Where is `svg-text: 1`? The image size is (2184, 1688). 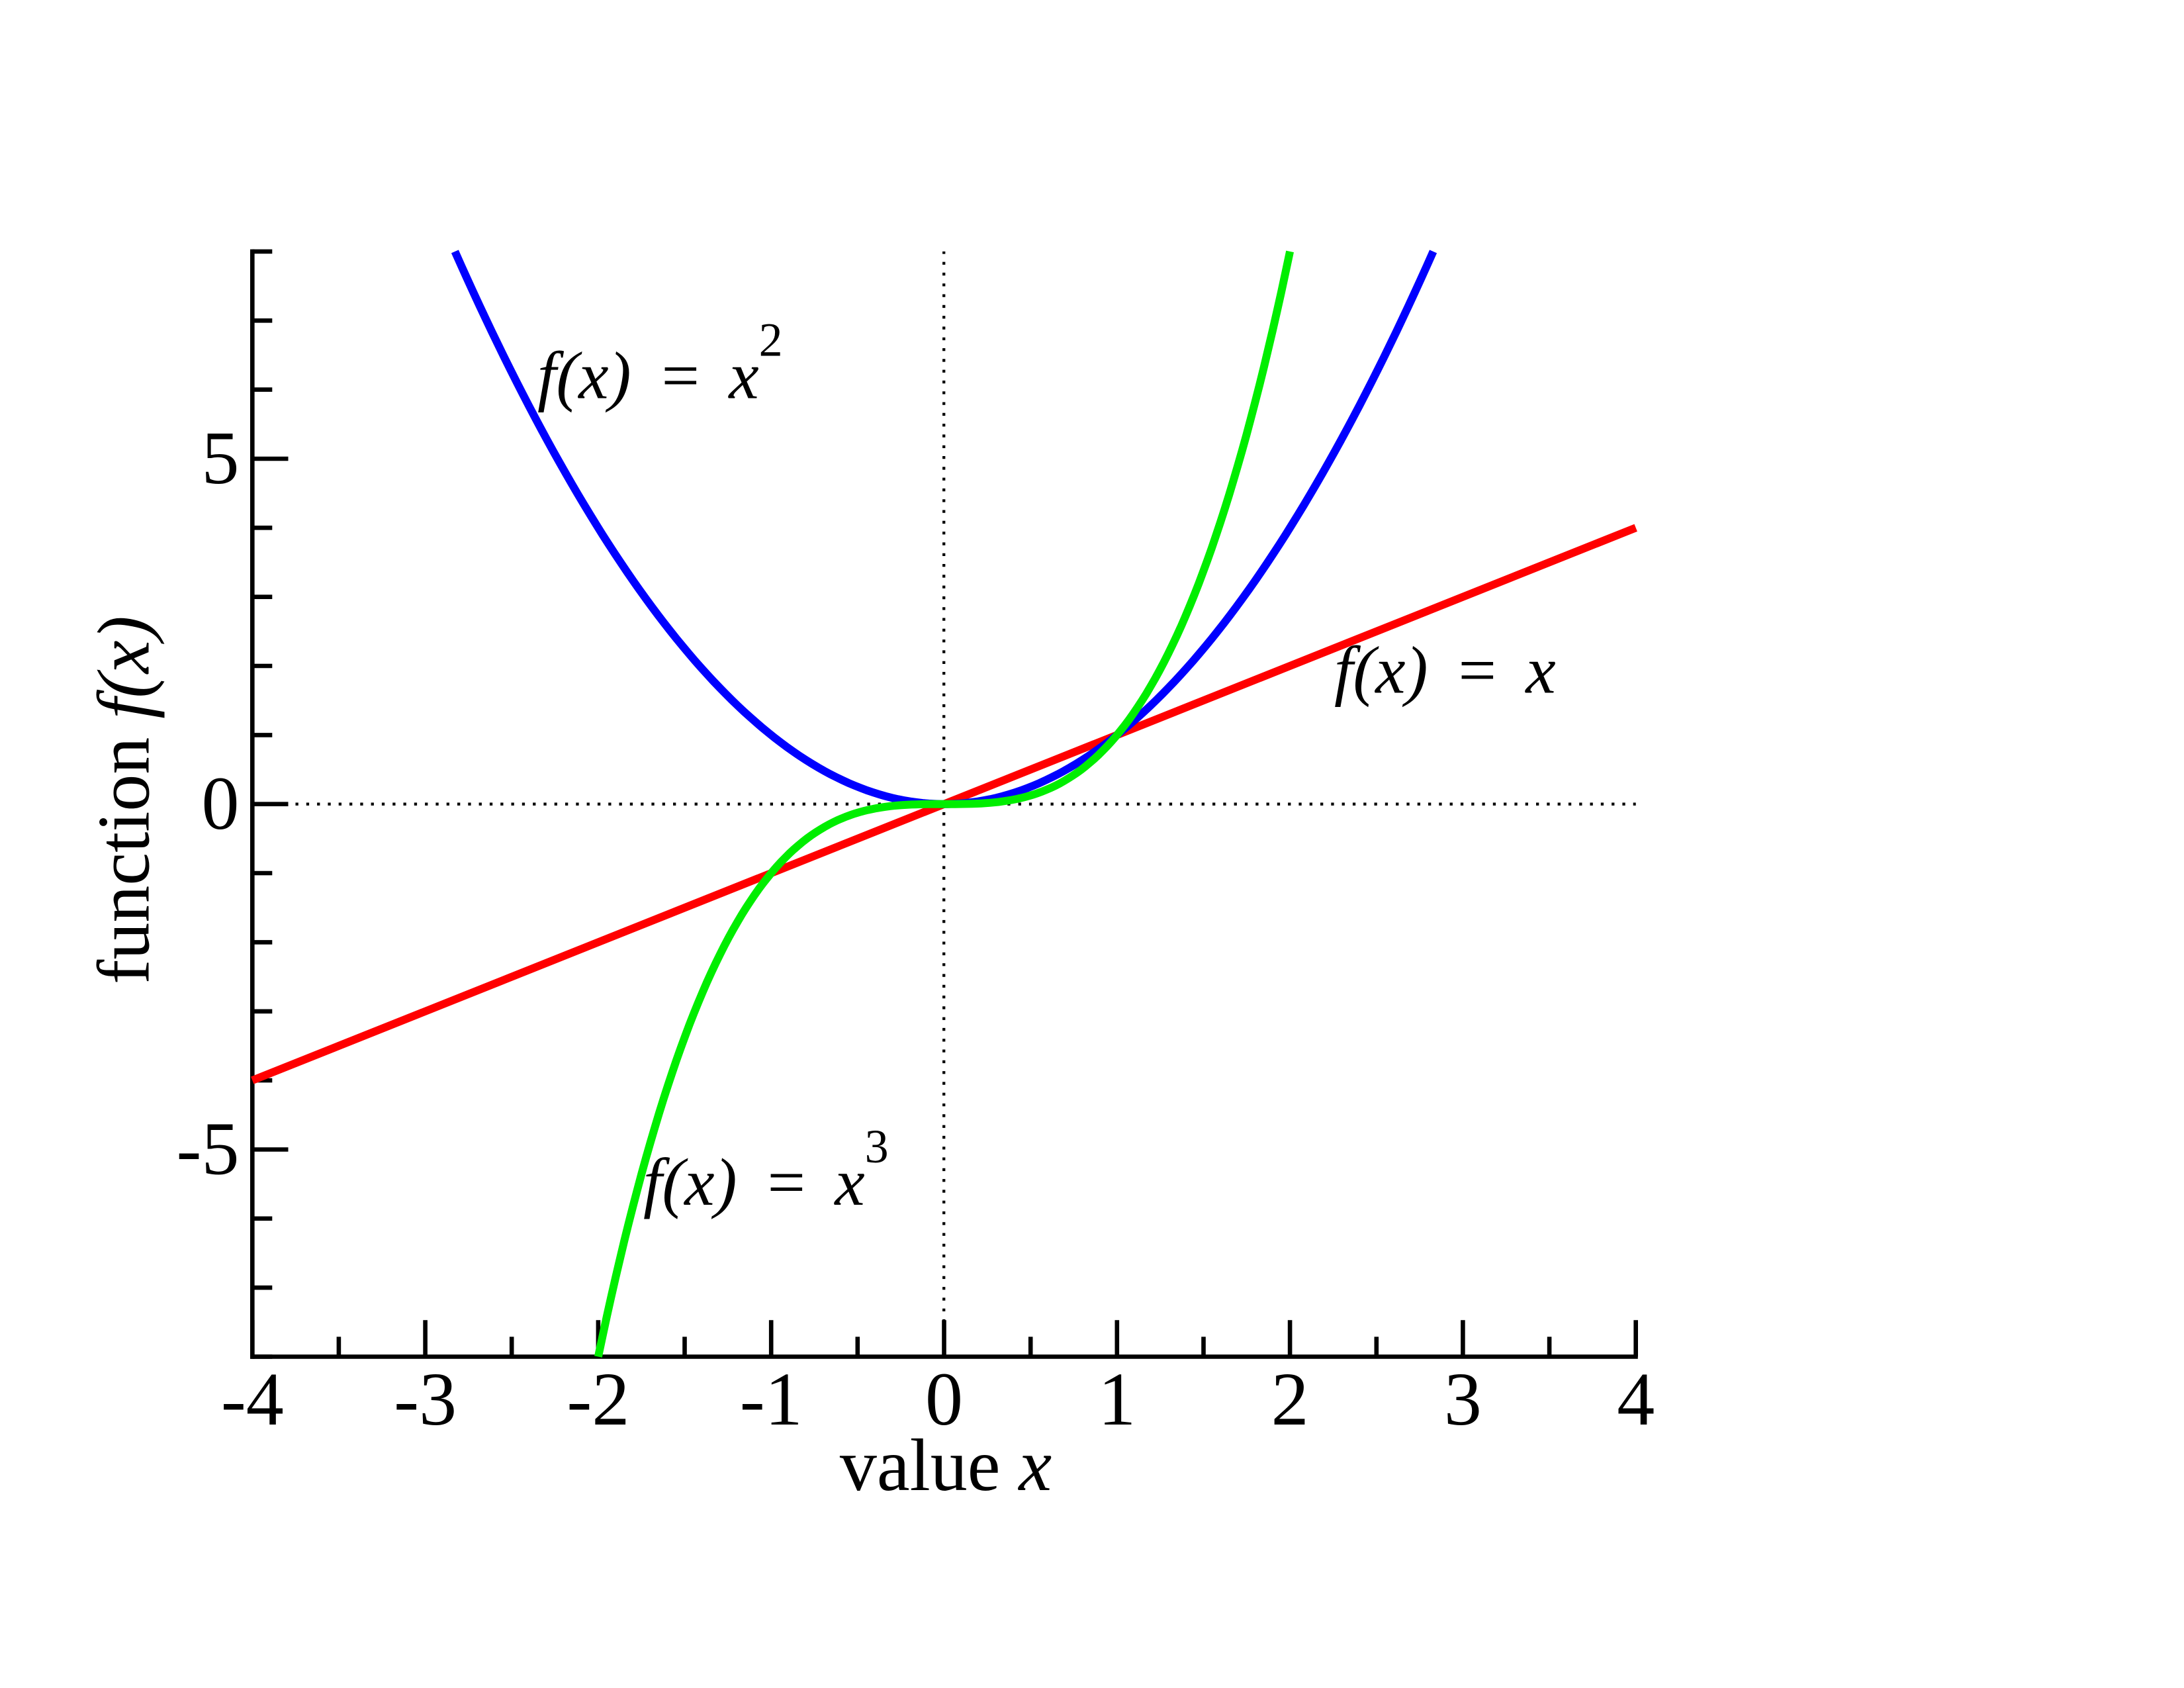
svg-text: 1 is located at coordinates (1117, 1399).